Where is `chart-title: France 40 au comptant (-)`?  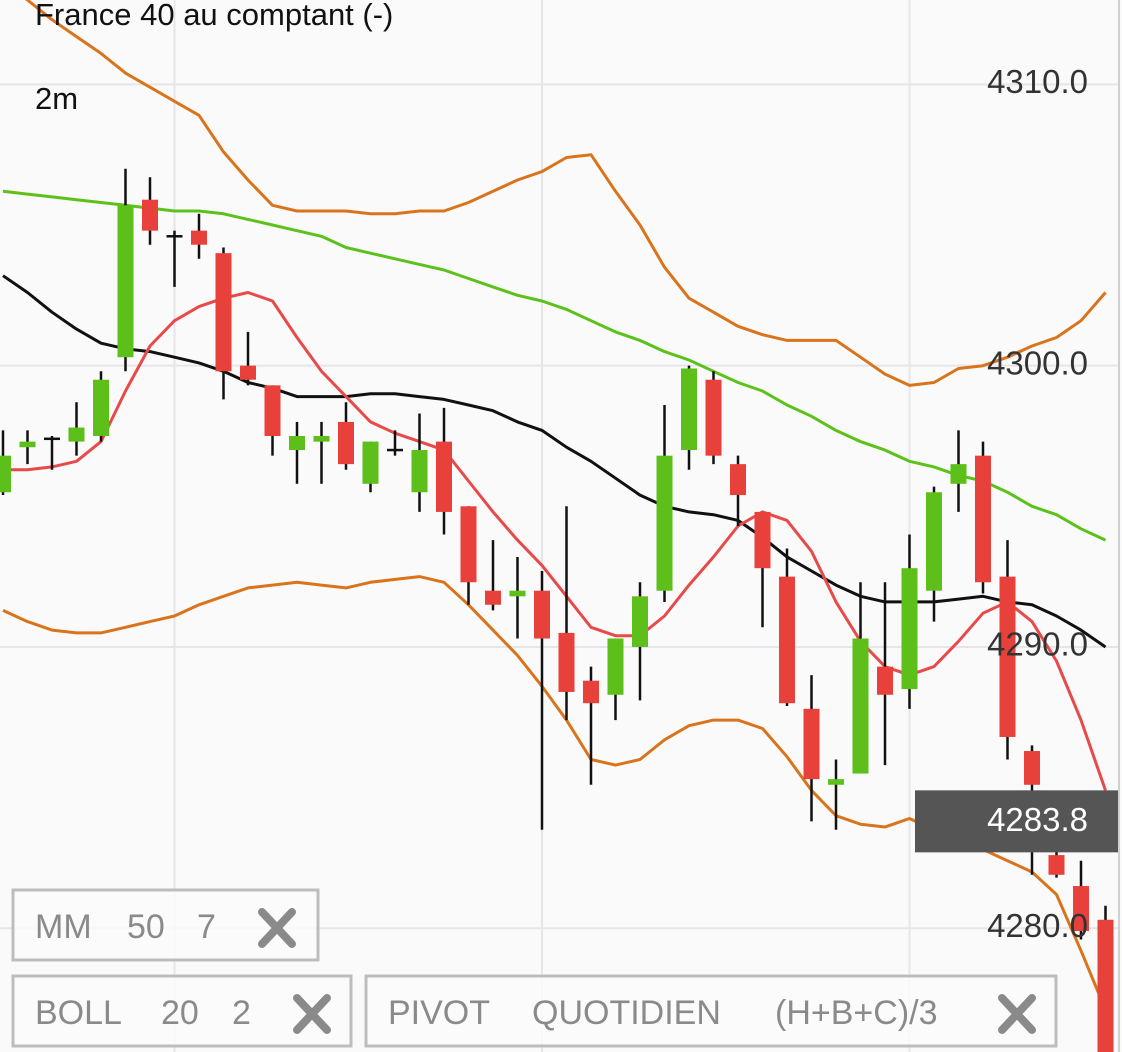
chart-title: France 40 au comptant (-) is located at coordinates (214, 16).